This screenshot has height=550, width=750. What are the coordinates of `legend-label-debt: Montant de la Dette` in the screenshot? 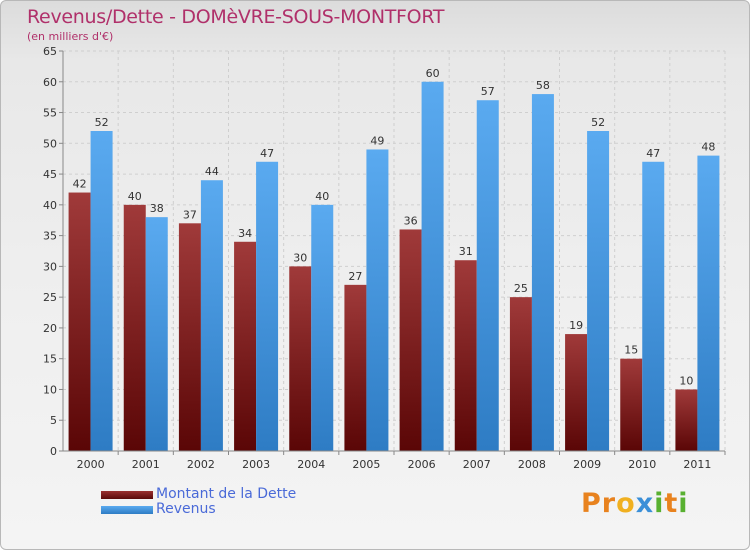 It's located at (226, 494).